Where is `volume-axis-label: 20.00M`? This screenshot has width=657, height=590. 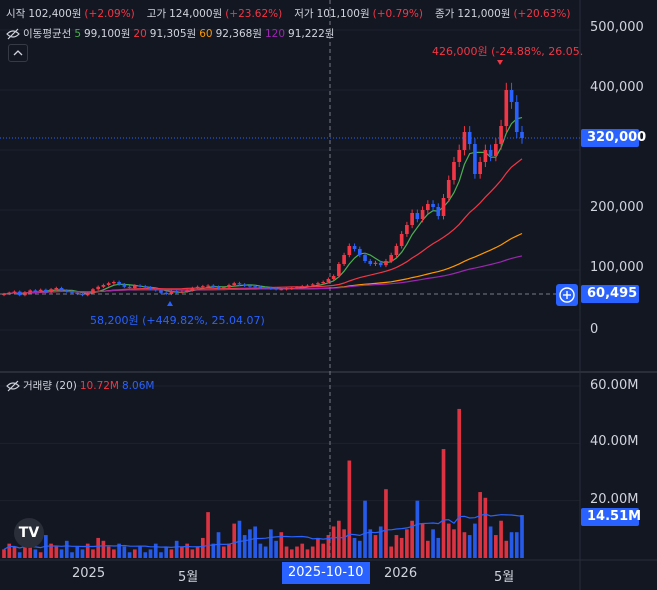 volume-axis-label: 20.00M is located at coordinates (614, 499).